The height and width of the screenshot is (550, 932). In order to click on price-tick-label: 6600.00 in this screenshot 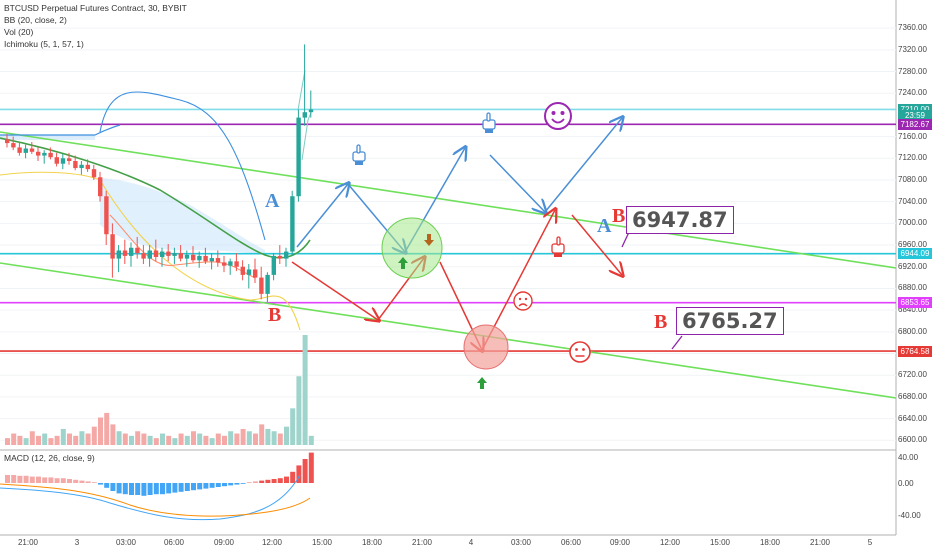, I will do `click(912, 440)`.